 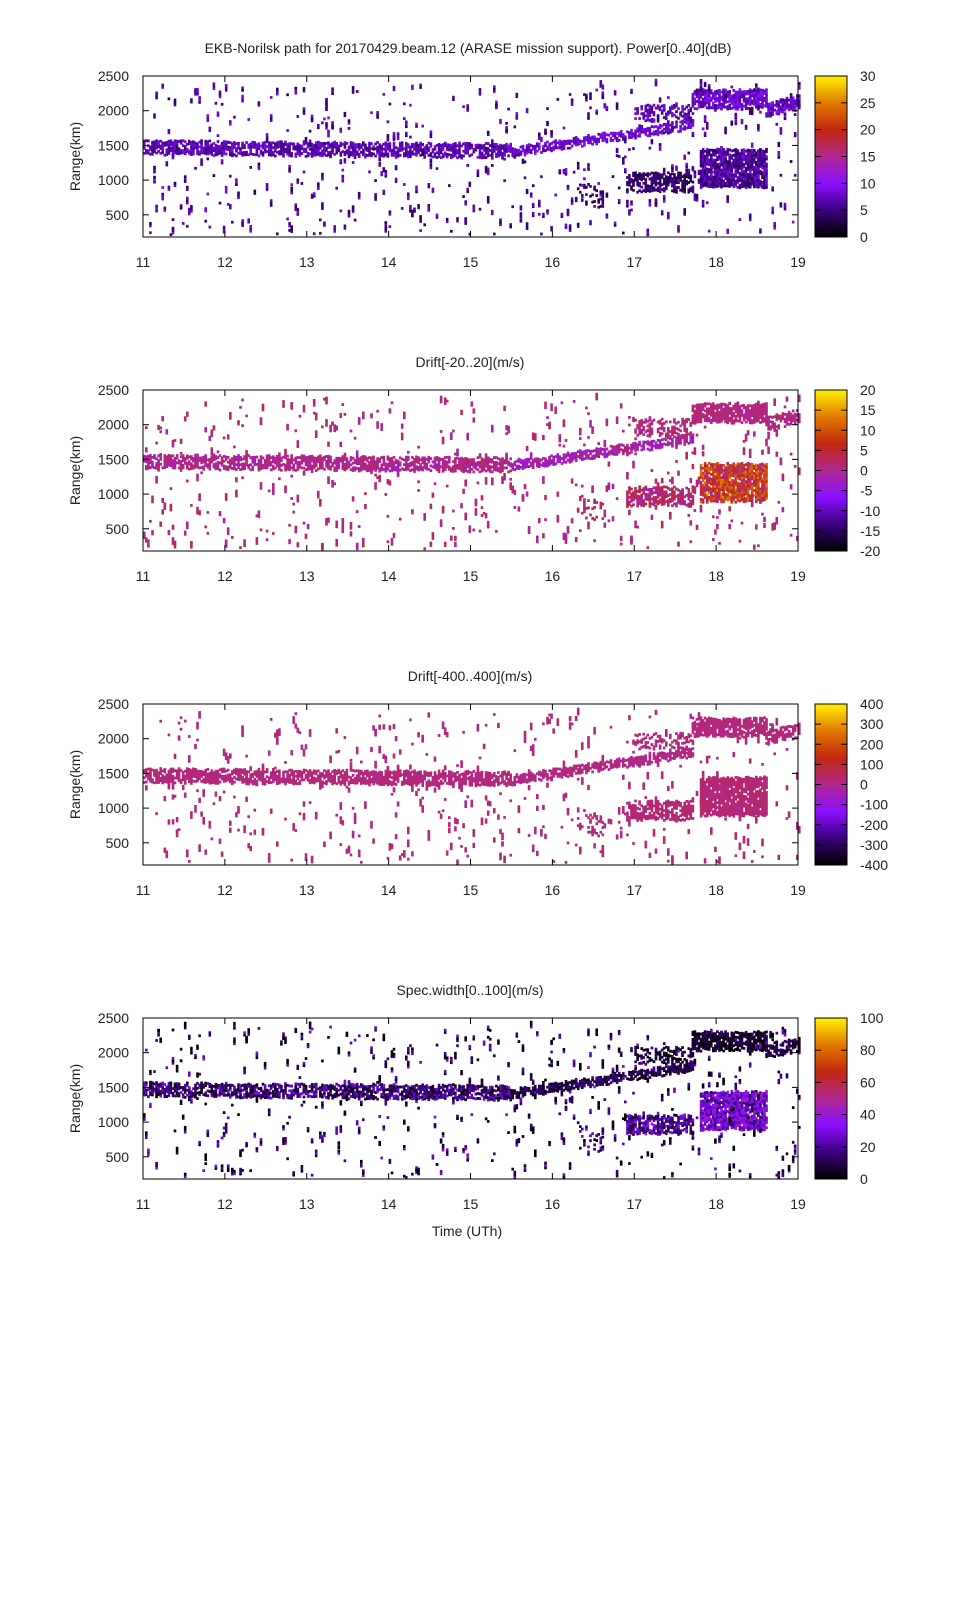 I want to click on colorbar-tick-label: 0, so click(x=864, y=237).